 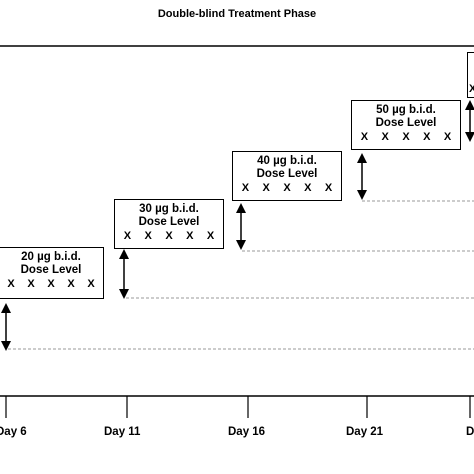 I want to click on day-label: Day 6, so click(x=13, y=432).